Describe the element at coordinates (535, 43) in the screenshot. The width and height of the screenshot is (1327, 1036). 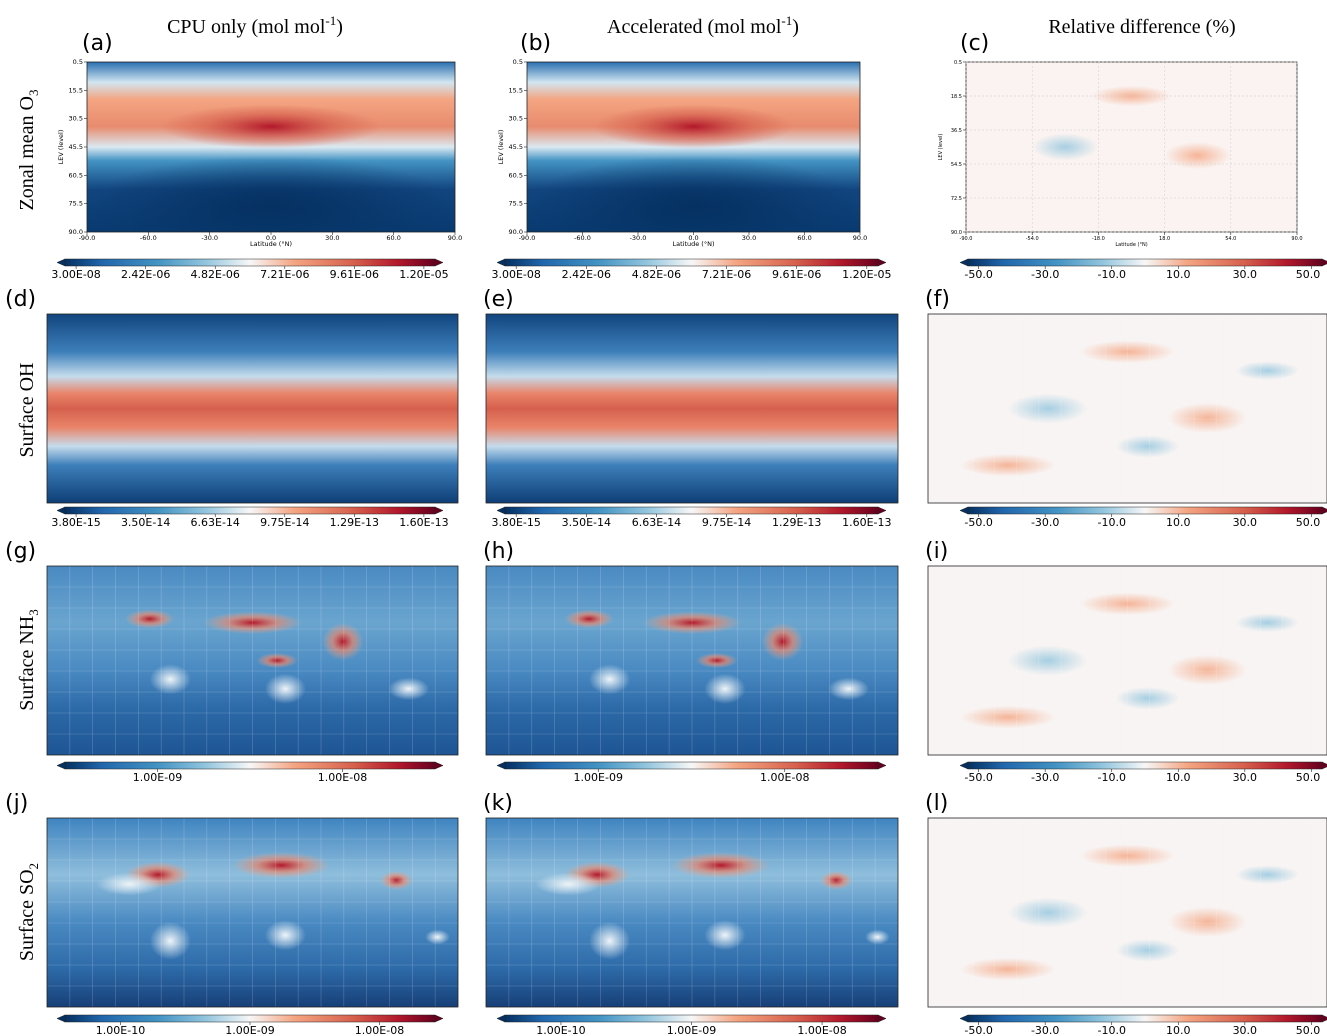
I see `panel-letter: (b)` at that location.